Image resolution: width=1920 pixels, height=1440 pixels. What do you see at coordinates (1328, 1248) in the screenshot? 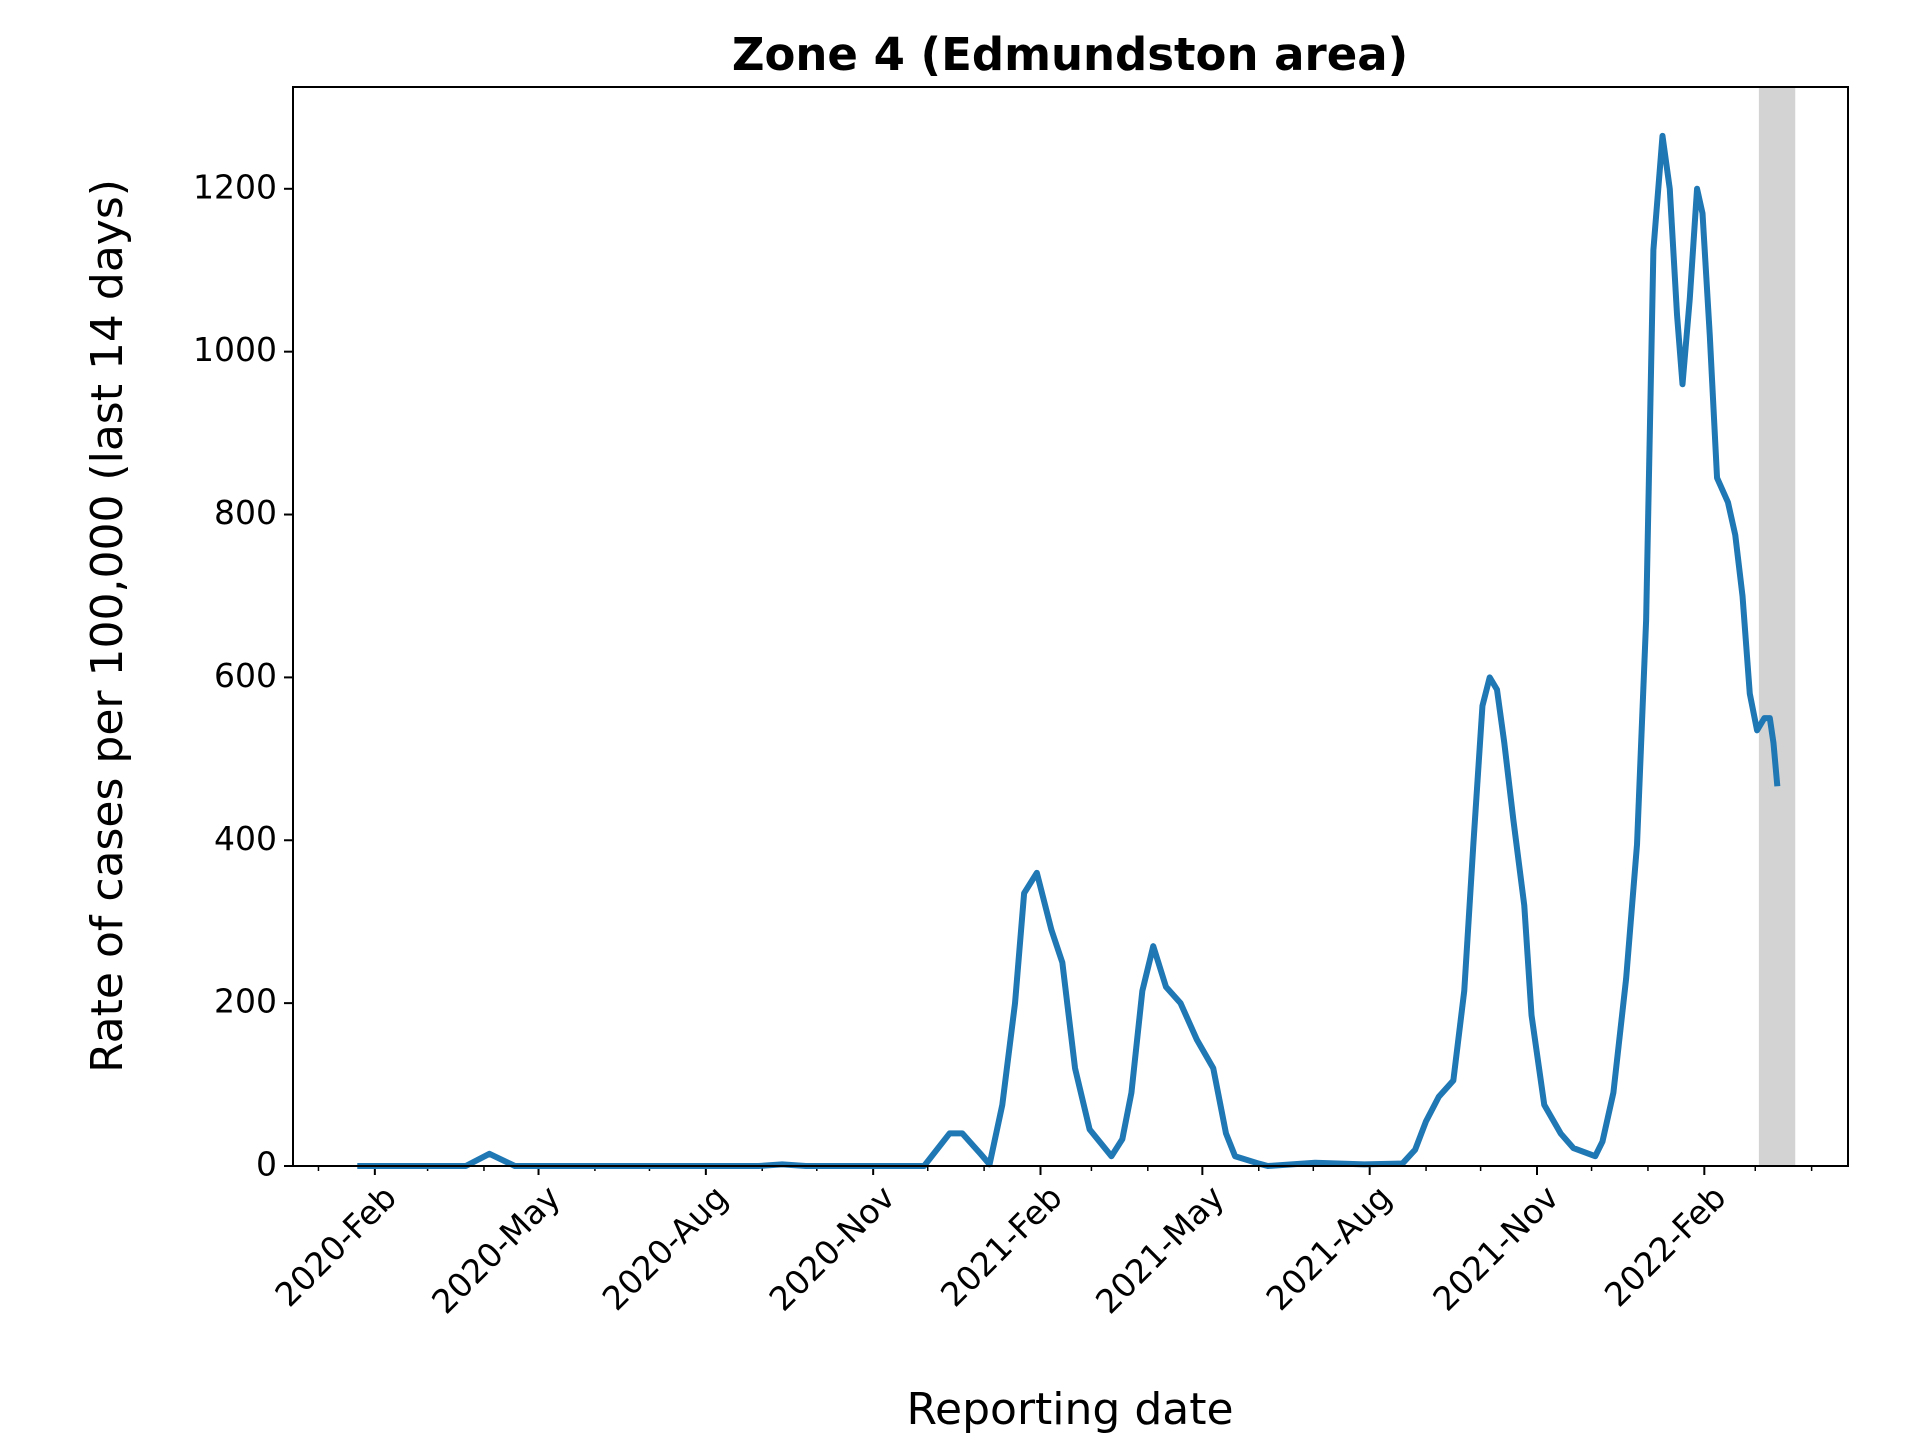
I see `x-tick-label: 2021-Aug` at bounding box center [1328, 1248].